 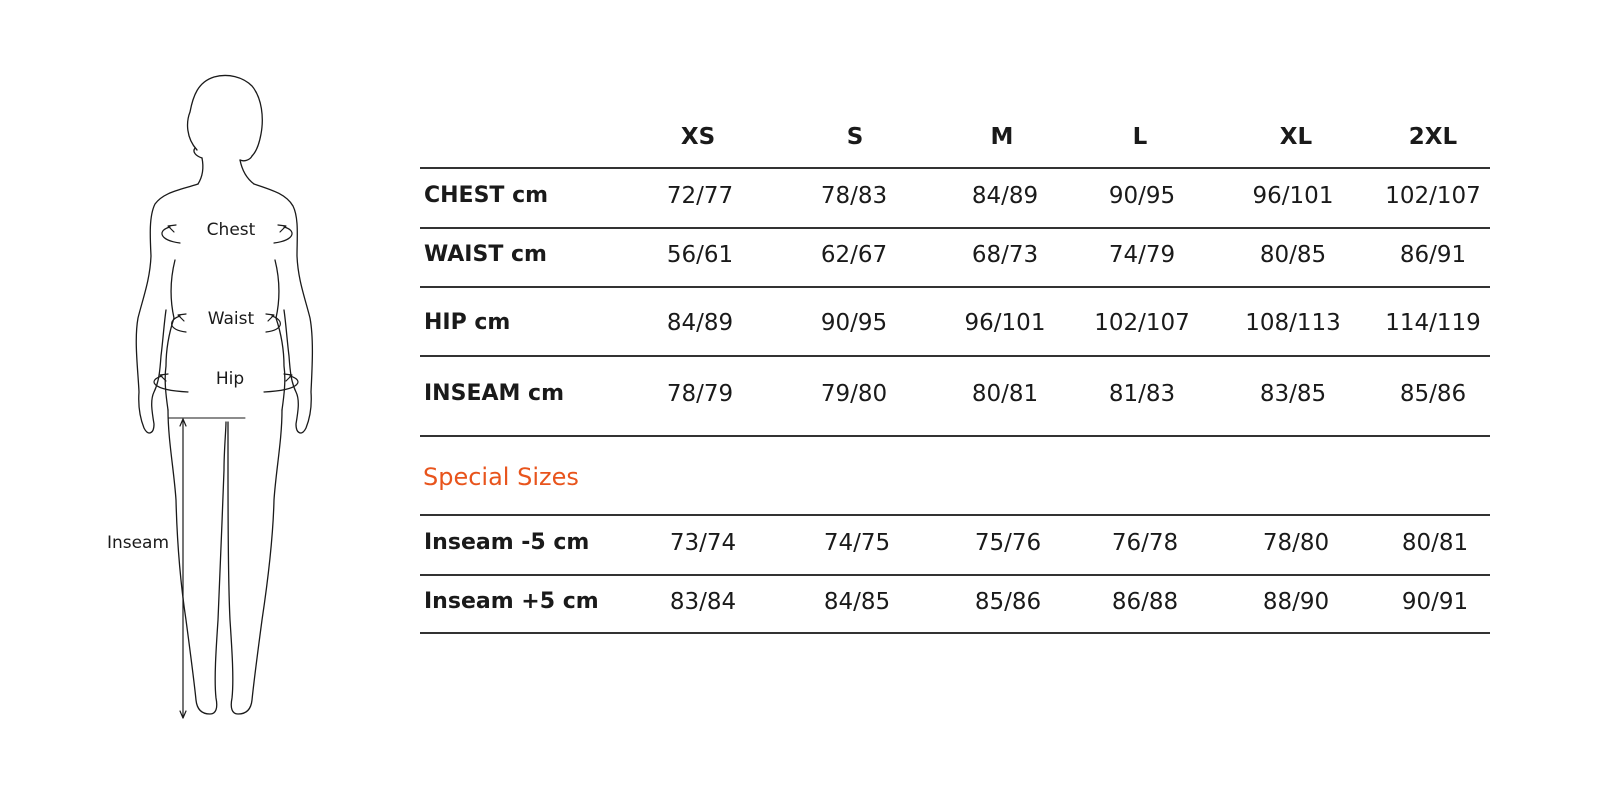 What do you see at coordinates (494, 393) in the screenshot?
I see `row-label-inseam: INSEAM cm` at bounding box center [494, 393].